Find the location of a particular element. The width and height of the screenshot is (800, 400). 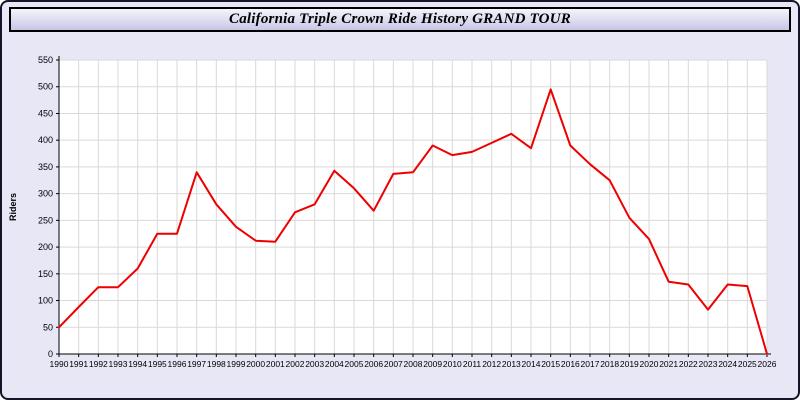

svg-text: 1991 is located at coordinates (78, 364).